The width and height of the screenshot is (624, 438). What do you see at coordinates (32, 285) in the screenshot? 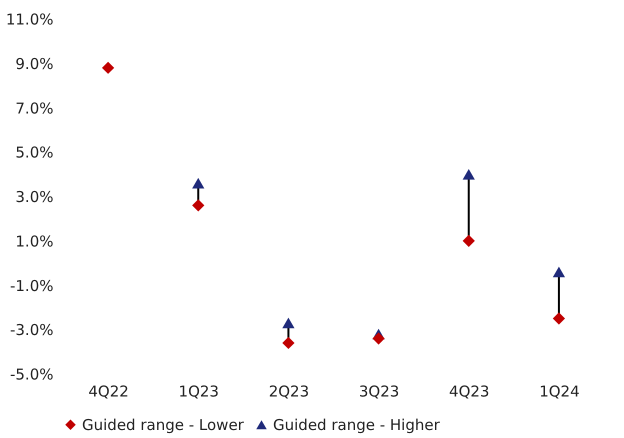
I see `y-tick-label: -1.0%` at bounding box center [32, 285].